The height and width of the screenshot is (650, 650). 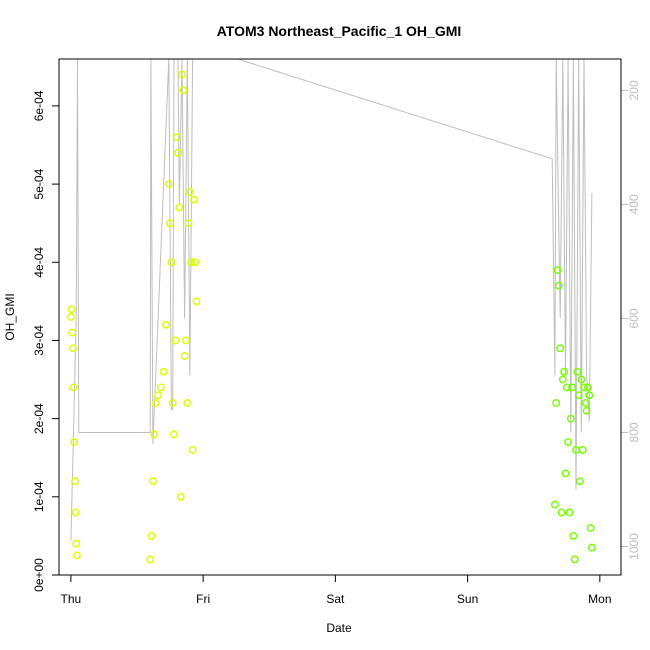 I want to click on data-point-s2-p25, so click(x=587, y=387).